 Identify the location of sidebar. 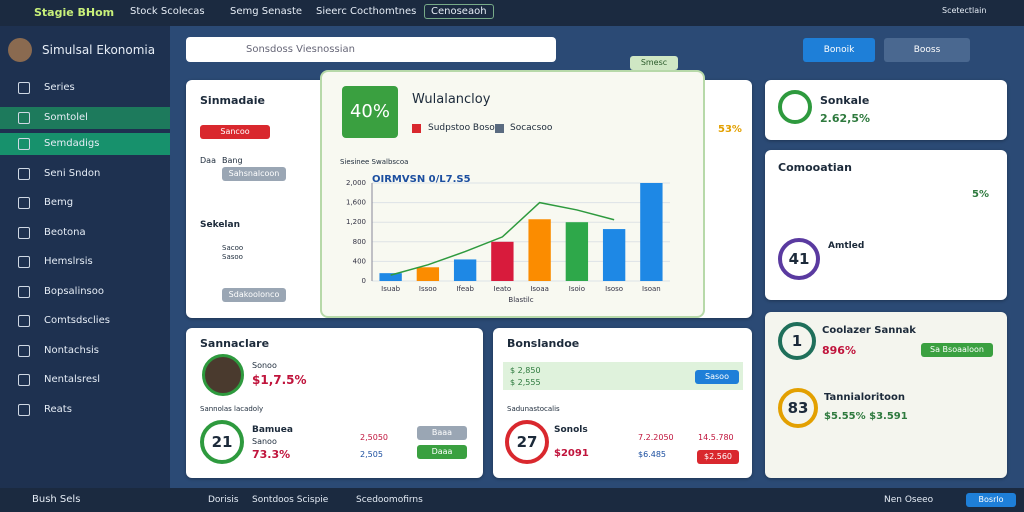
(85, 257).